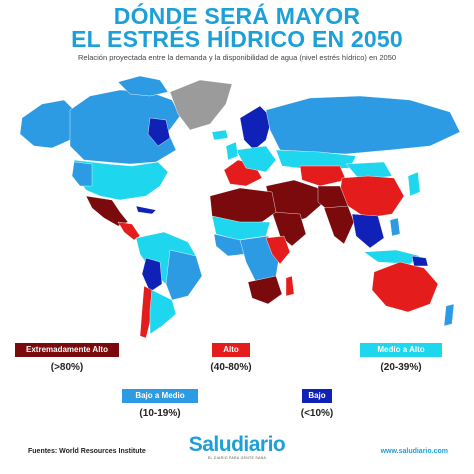 The width and height of the screenshot is (474, 474). I want to click on region-usa, so click(121, 180).